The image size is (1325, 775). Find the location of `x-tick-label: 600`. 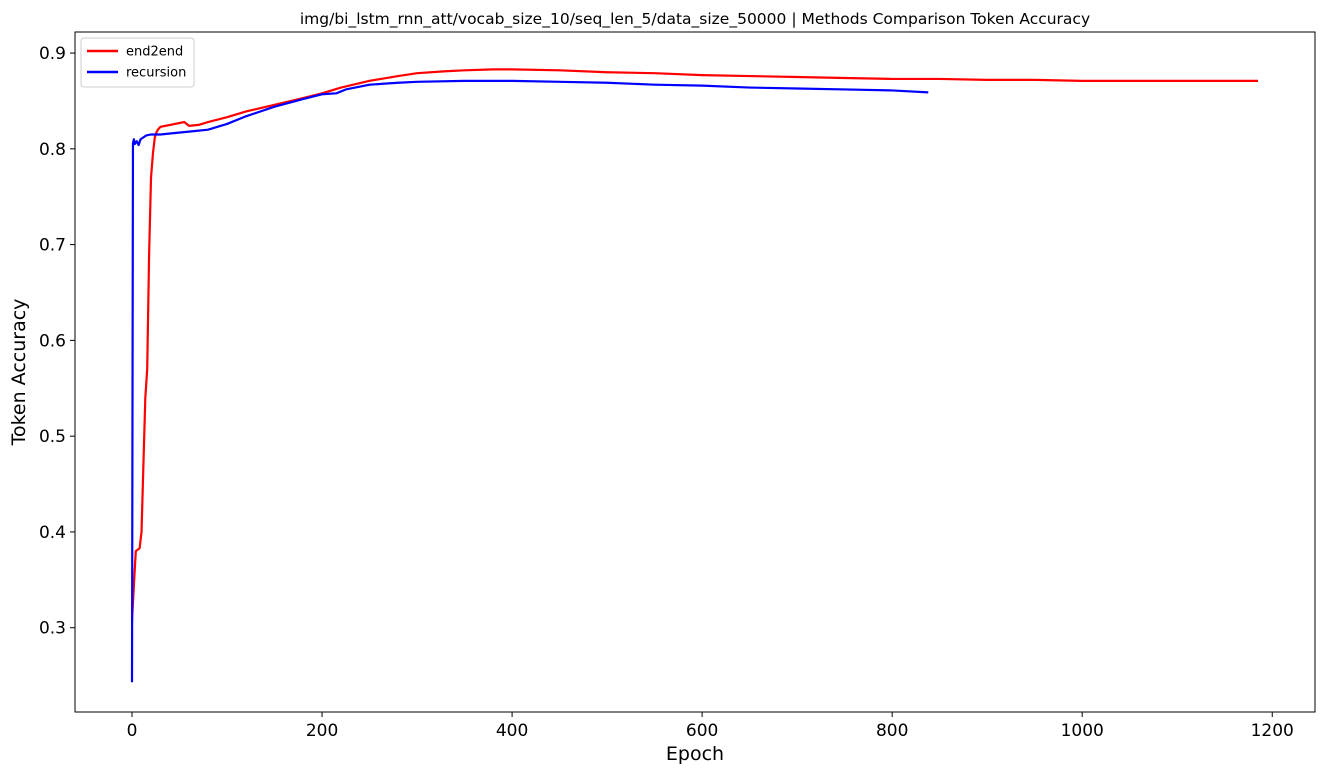

x-tick-label: 600 is located at coordinates (702, 731).